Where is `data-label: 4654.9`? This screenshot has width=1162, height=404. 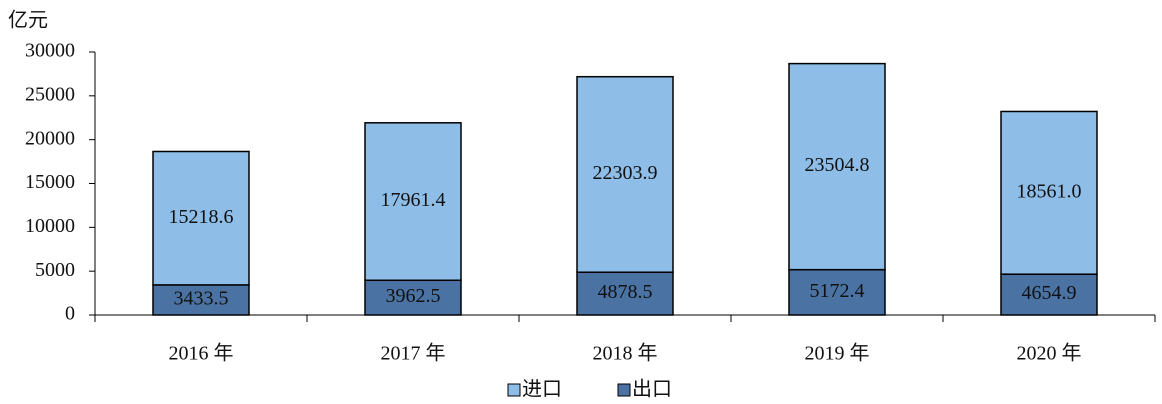
data-label: 4654.9 is located at coordinates (1049, 293).